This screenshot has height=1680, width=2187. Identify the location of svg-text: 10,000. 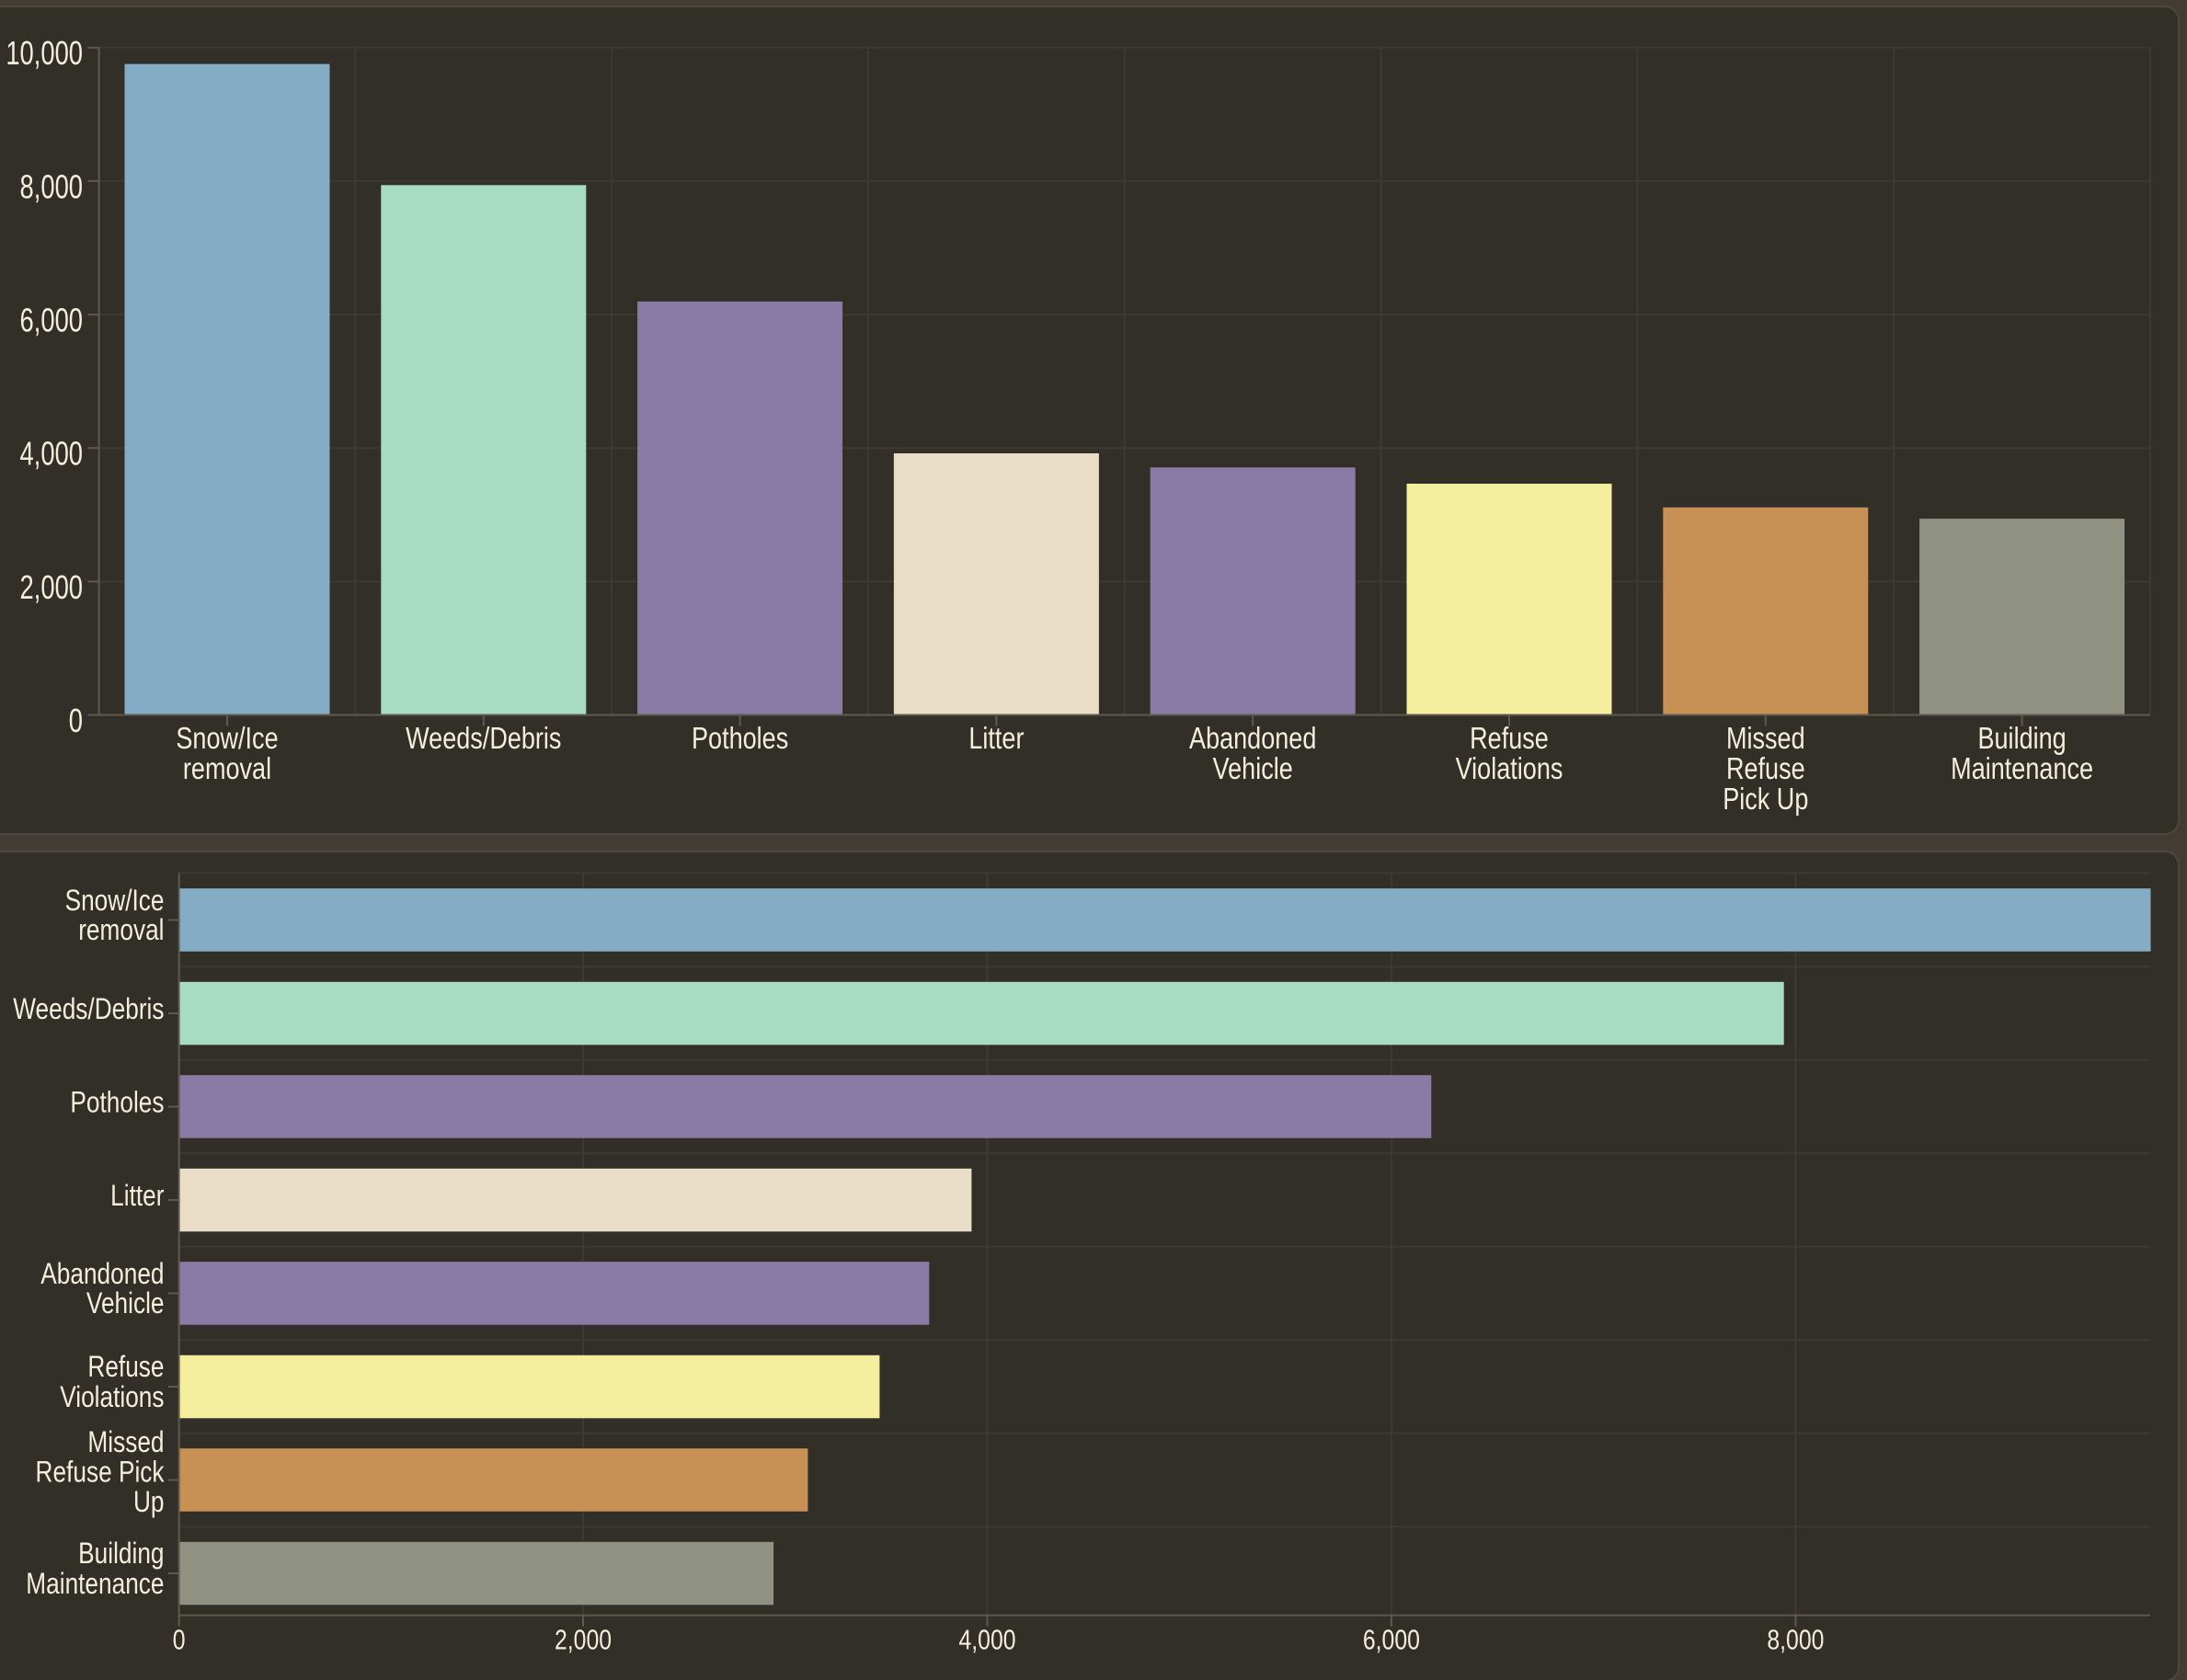
(44, 54).